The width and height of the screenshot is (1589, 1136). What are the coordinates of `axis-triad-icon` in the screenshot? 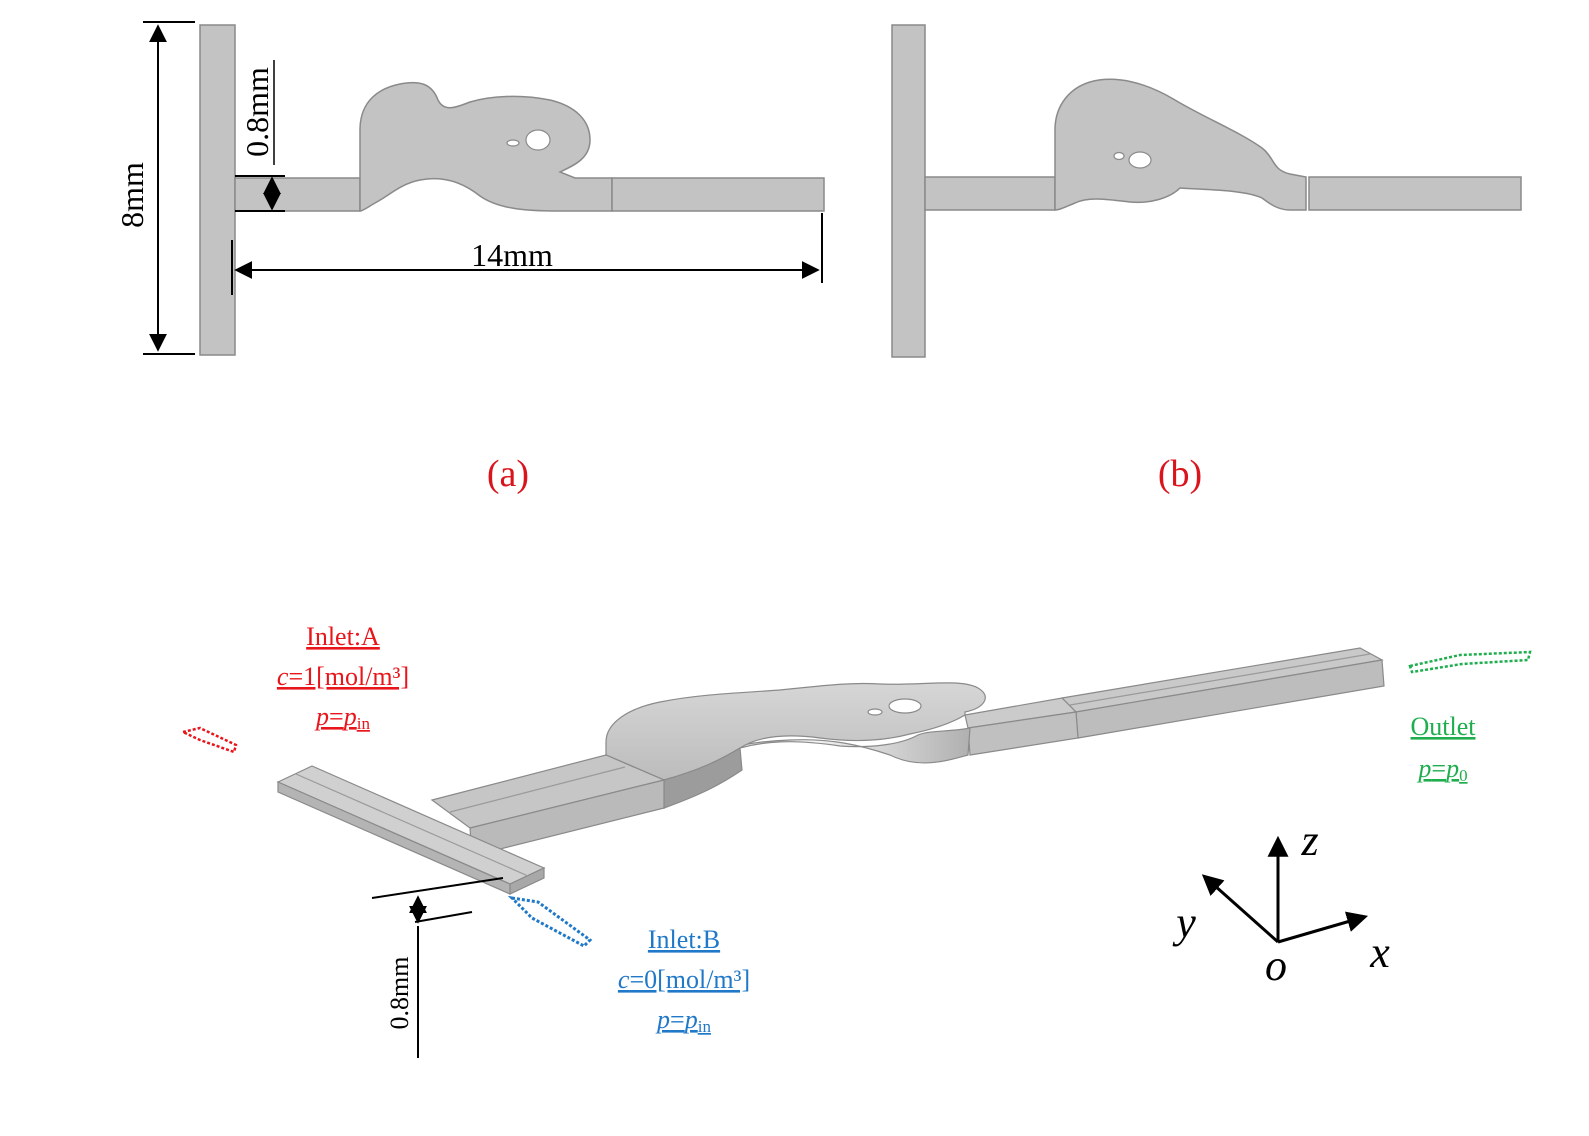 It's located at (1285, 889).